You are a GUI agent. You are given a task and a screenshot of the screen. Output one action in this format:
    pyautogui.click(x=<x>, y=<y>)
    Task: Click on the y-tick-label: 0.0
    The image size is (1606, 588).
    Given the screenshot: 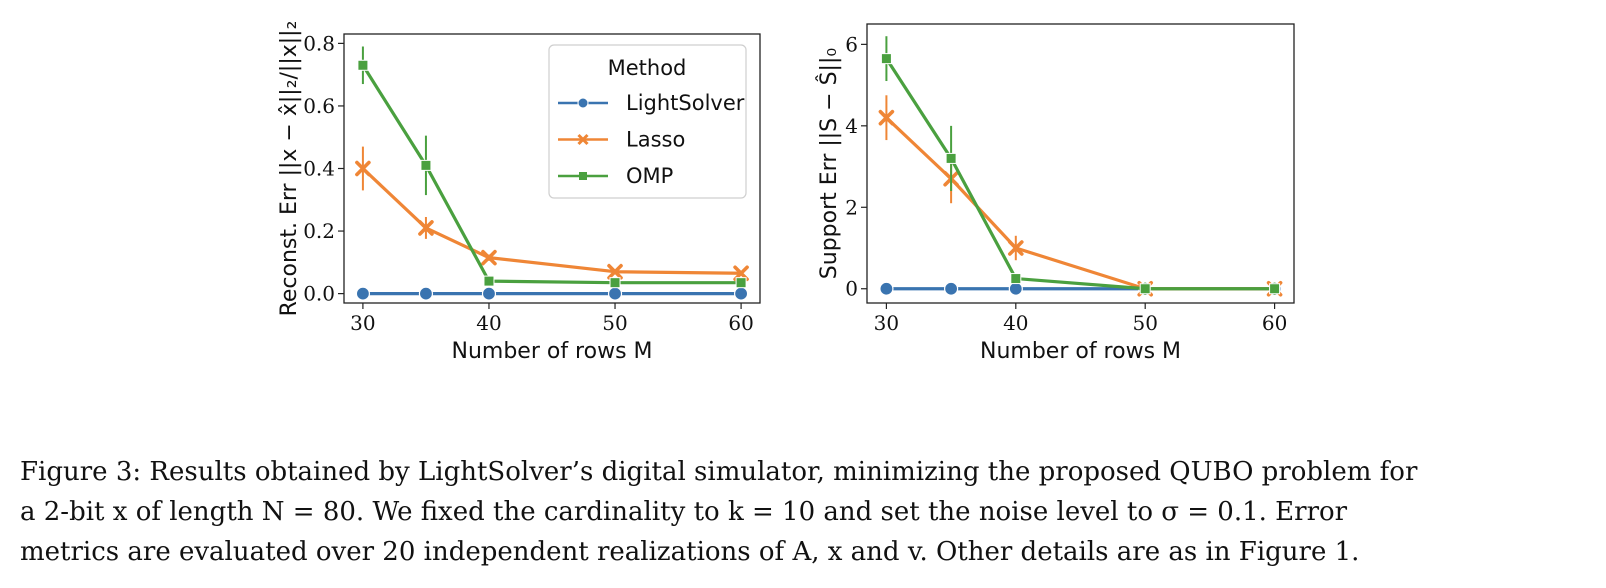 What is the action you would take?
    pyautogui.click(x=319, y=294)
    